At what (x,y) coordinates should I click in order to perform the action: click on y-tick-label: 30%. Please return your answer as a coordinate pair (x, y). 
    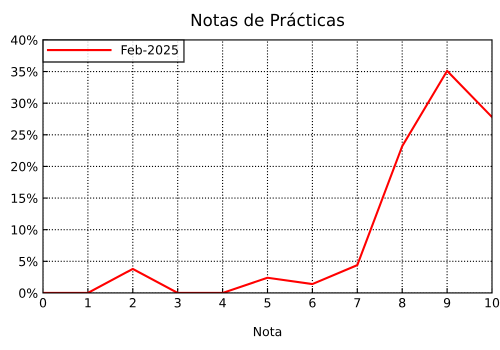
    Looking at the image, I should click on (24, 103).